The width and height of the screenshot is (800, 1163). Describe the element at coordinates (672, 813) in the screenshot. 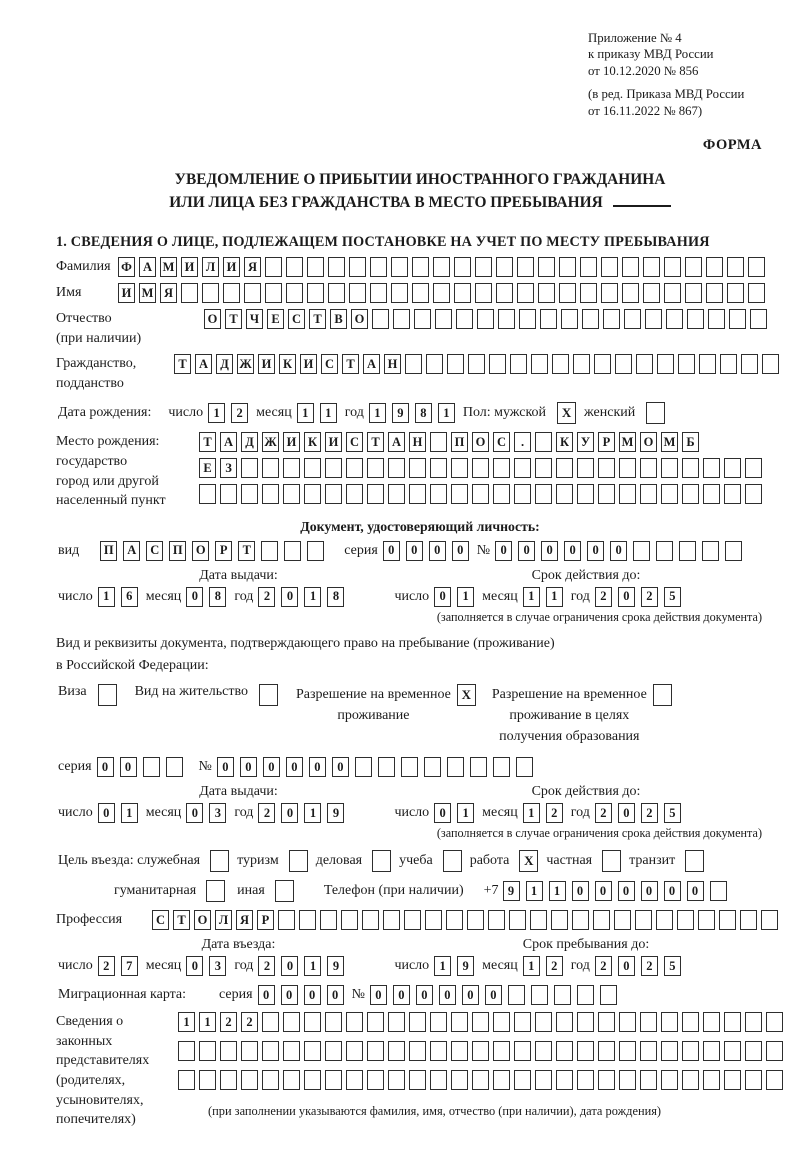

I see `char-cell: 5` at that location.